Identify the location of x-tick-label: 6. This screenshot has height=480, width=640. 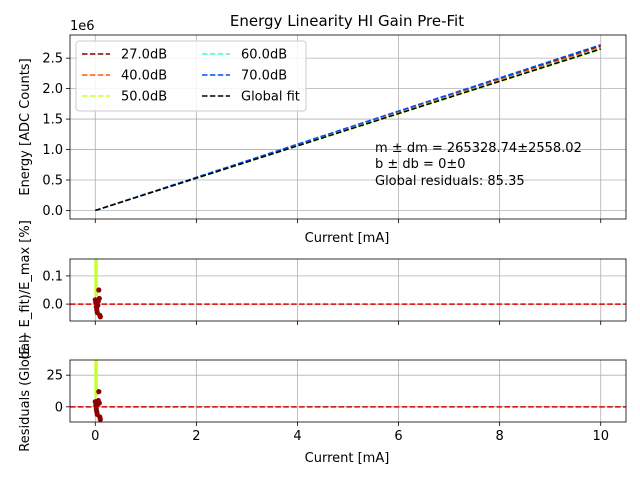
(398, 436).